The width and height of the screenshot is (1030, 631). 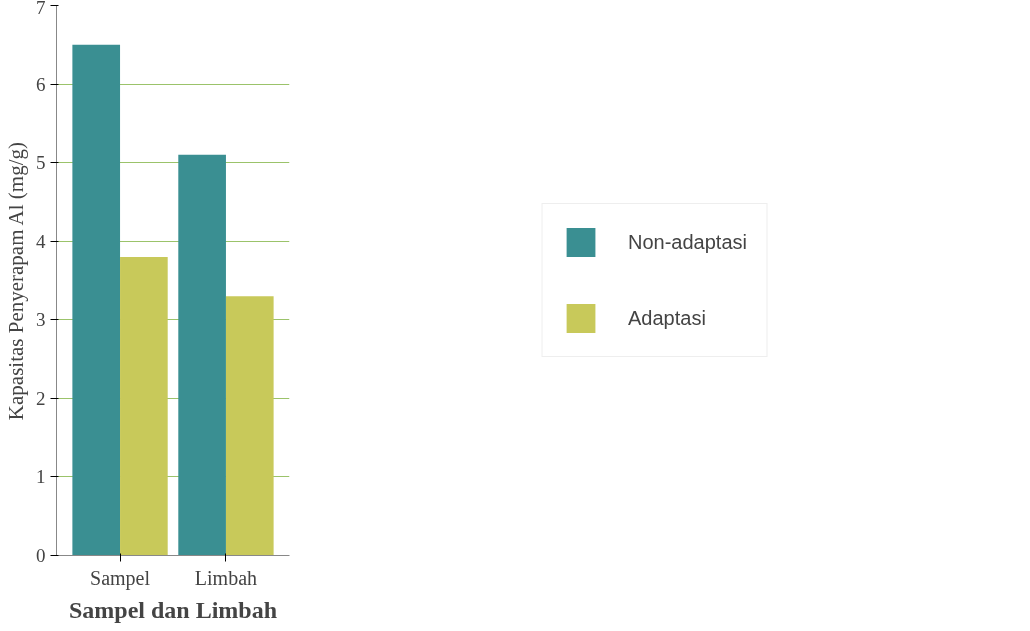 I want to click on y-tick-label: 3, so click(x=41, y=320).